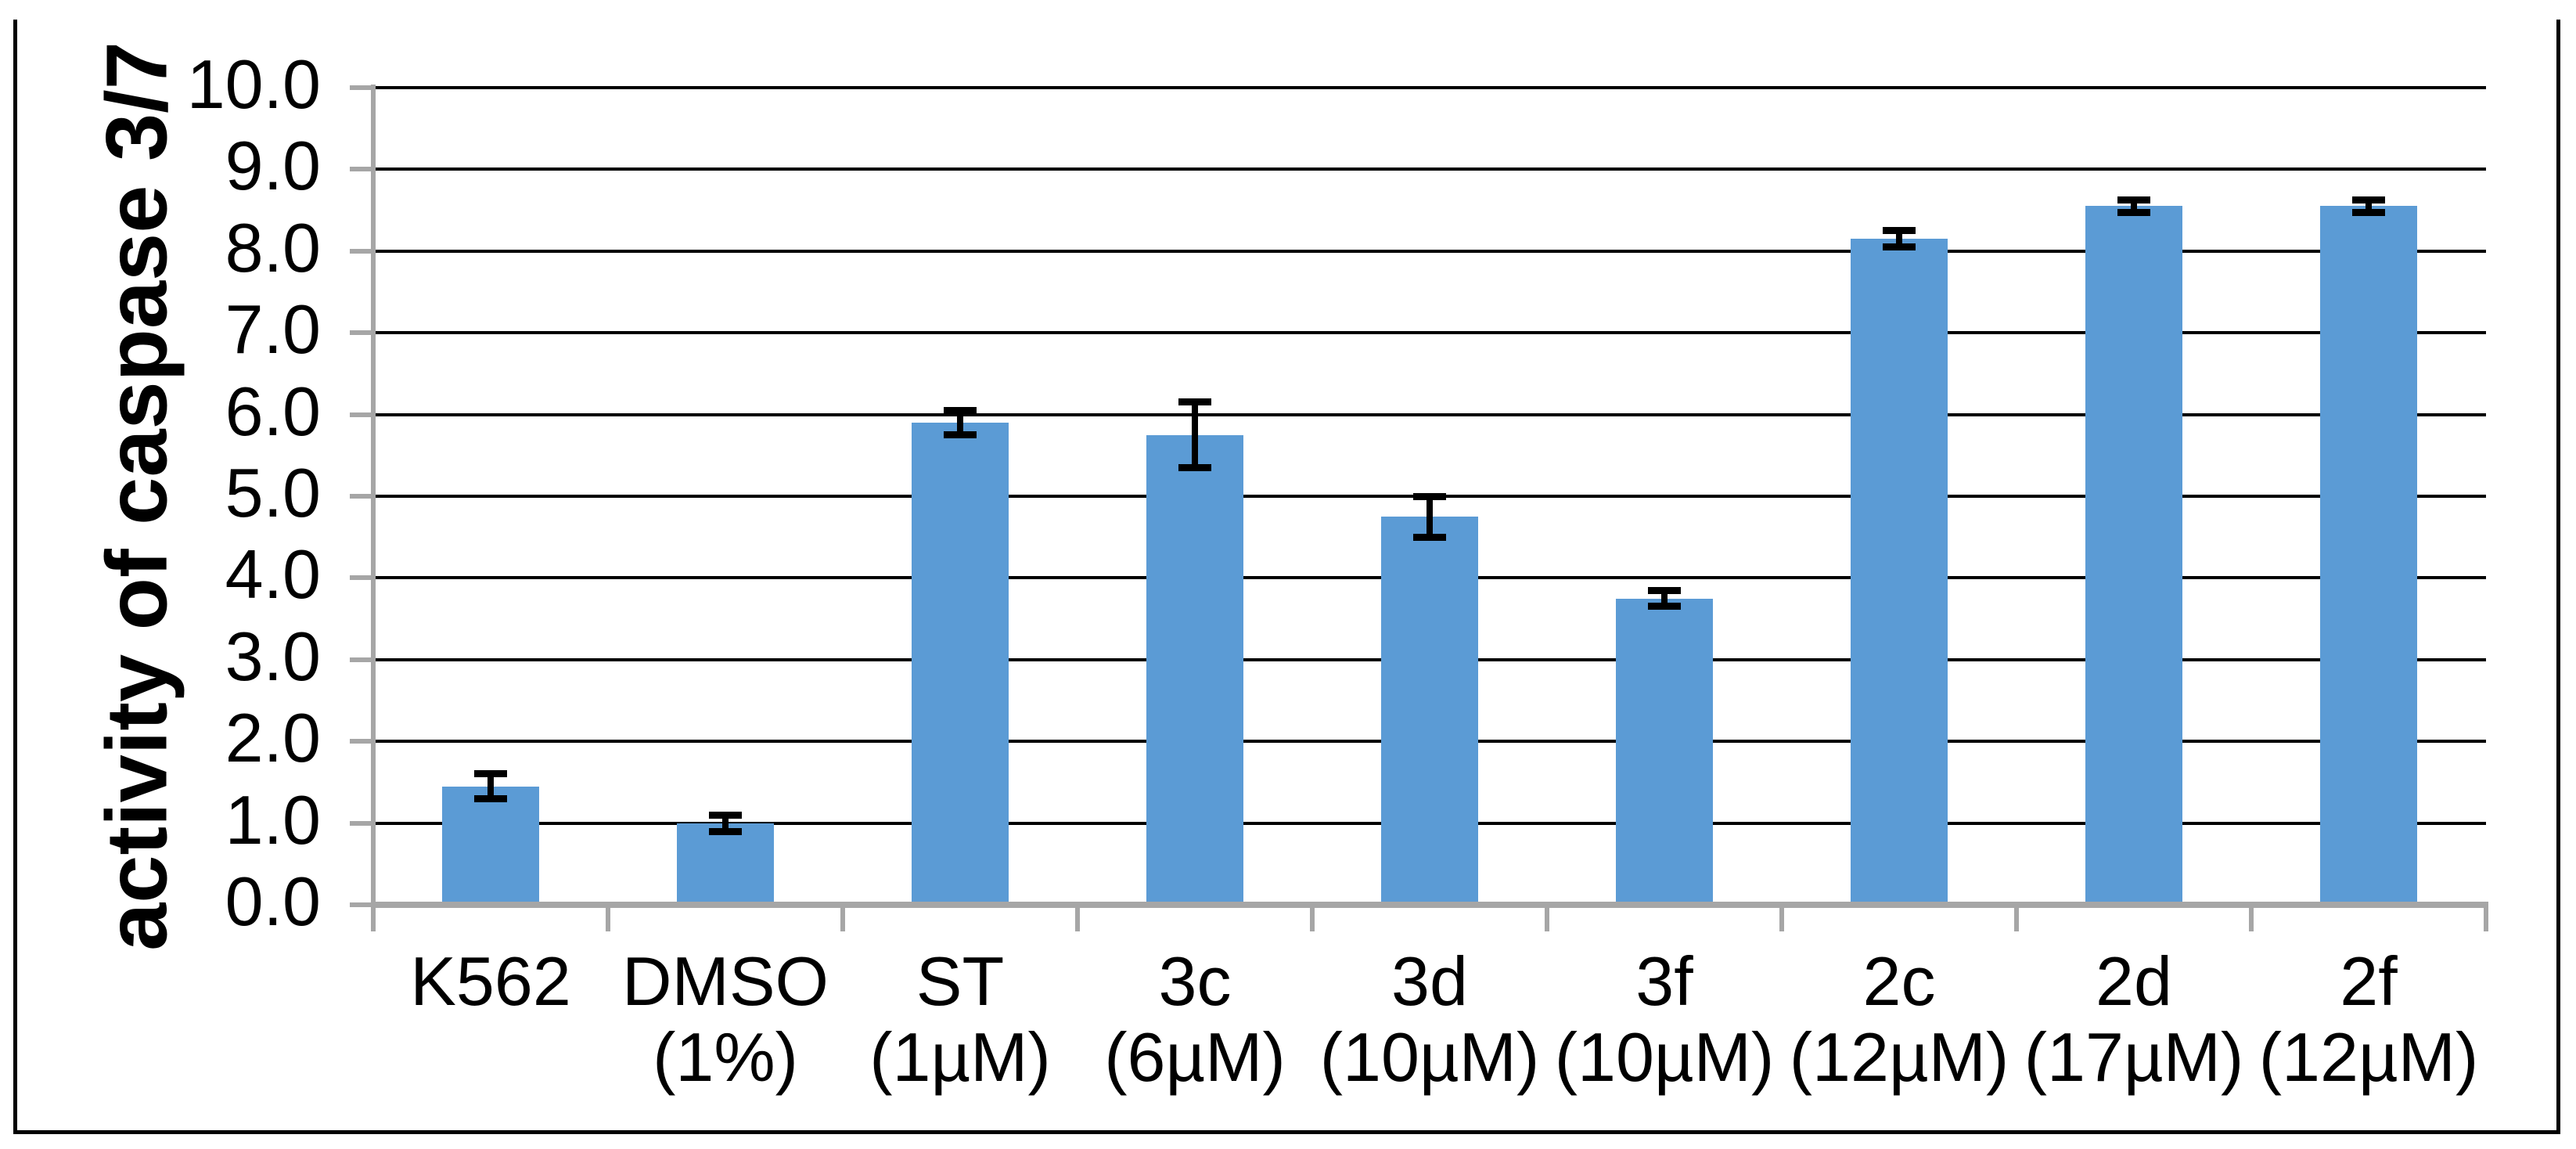 The height and width of the screenshot is (1149, 2576). Describe the element at coordinates (1194, 670) in the screenshot. I see `bar-3c` at that location.